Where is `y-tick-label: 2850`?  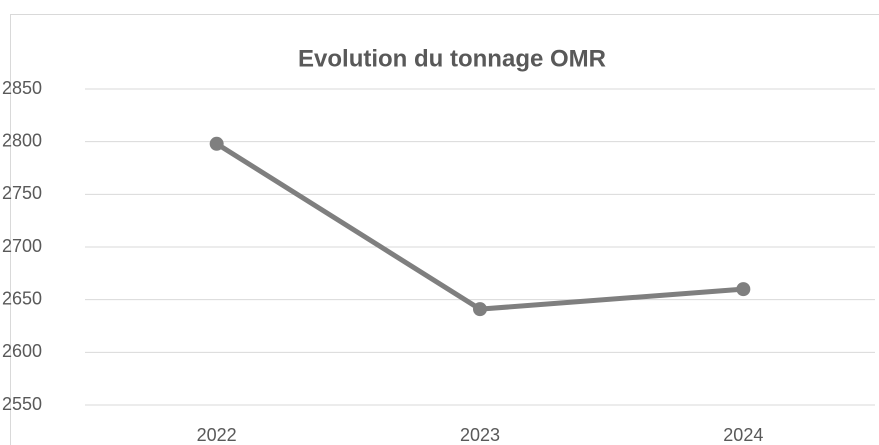
y-tick-label: 2850 is located at coordinates (22, 88).